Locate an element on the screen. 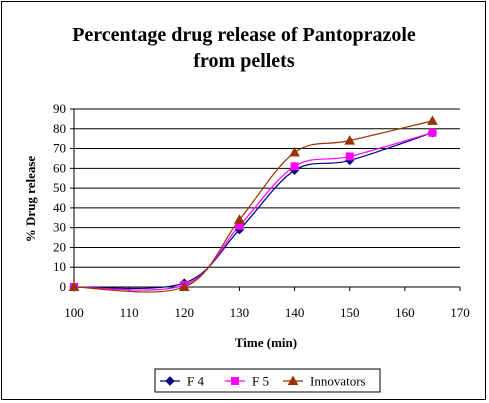  y-tick-label: 70 is located at coordinates (59, 148).